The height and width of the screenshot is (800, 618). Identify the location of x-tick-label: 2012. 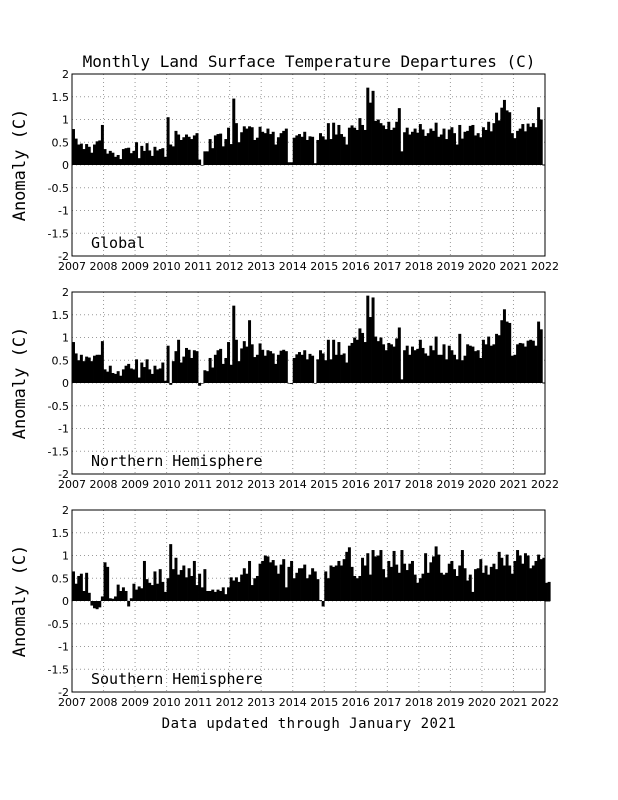
(230, 484).